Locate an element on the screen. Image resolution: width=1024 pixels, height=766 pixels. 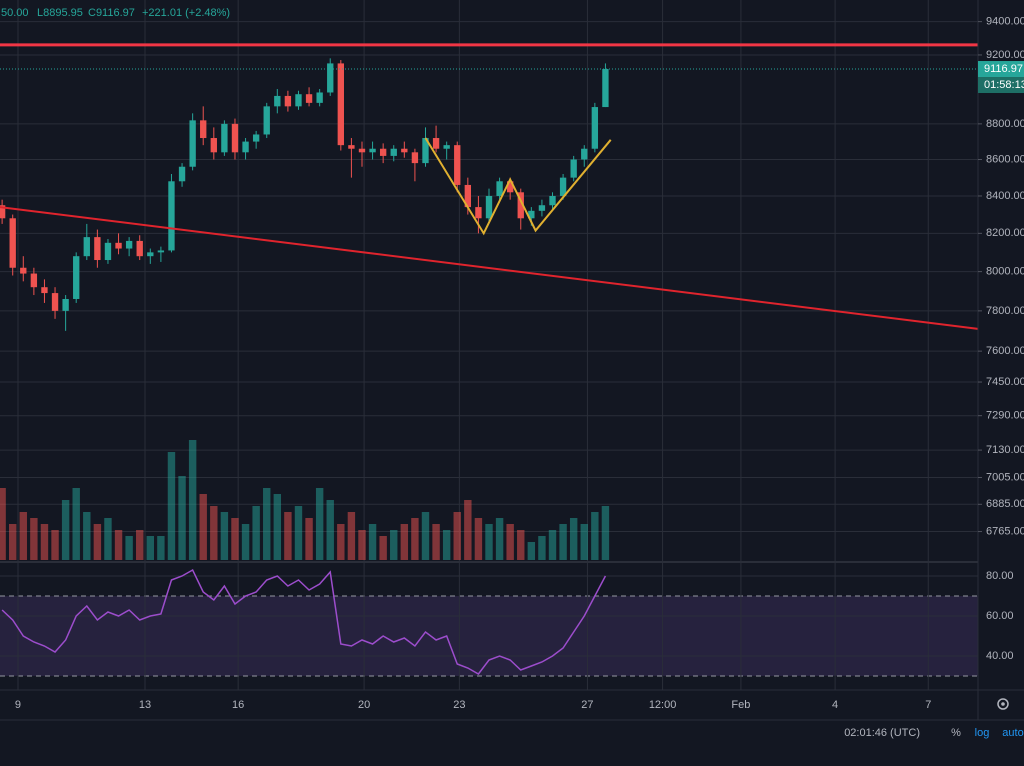
y-tick-label: 8400.00 is located at coordinates (1005, 196).